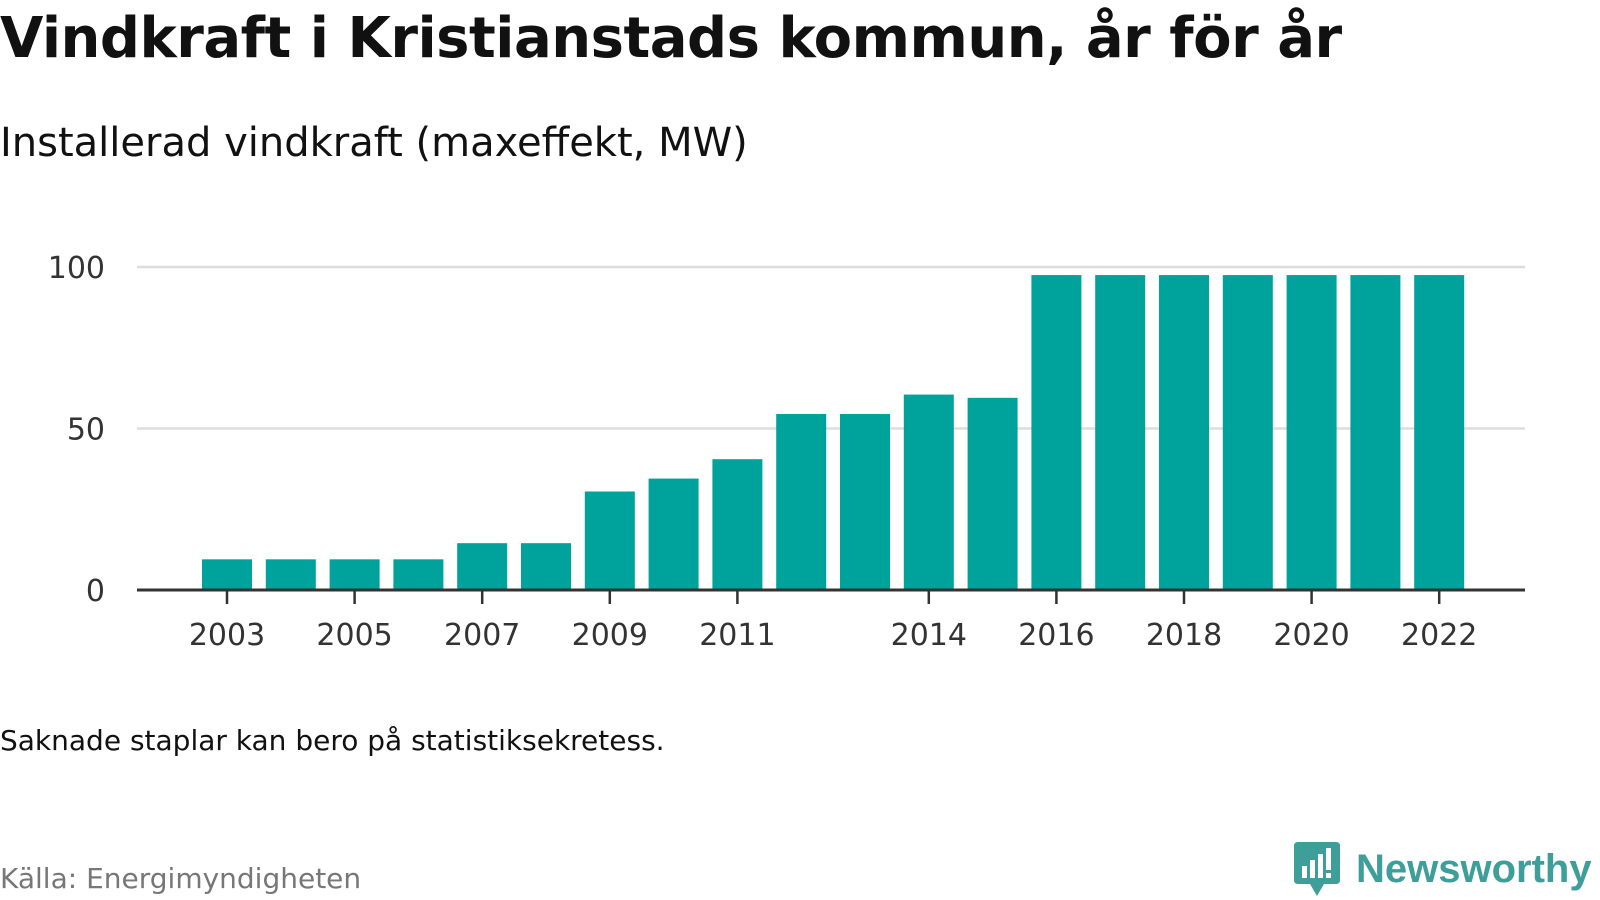 The width and height of the screenshot is (1600, 900). Describe the element at coordinates (1317, 869) in the screenshot. I see `bar-chart-speech-bubble-icon` at that location.